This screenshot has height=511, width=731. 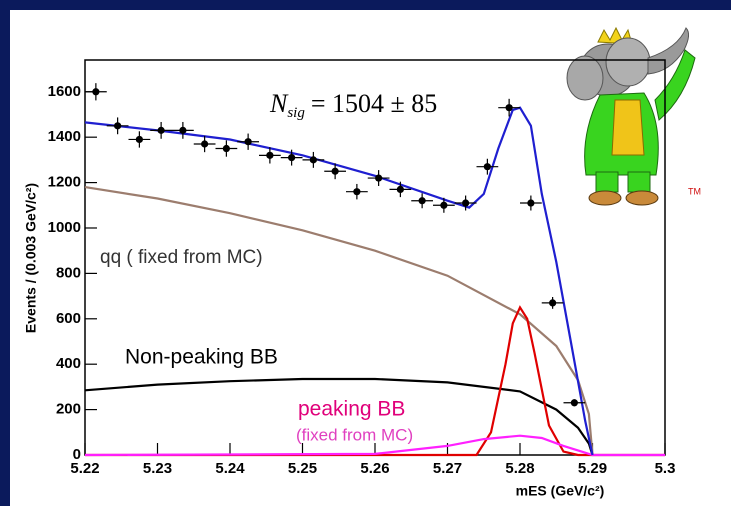 I want to click on x-tick-label: 5.23, so click(x=157, y=468).